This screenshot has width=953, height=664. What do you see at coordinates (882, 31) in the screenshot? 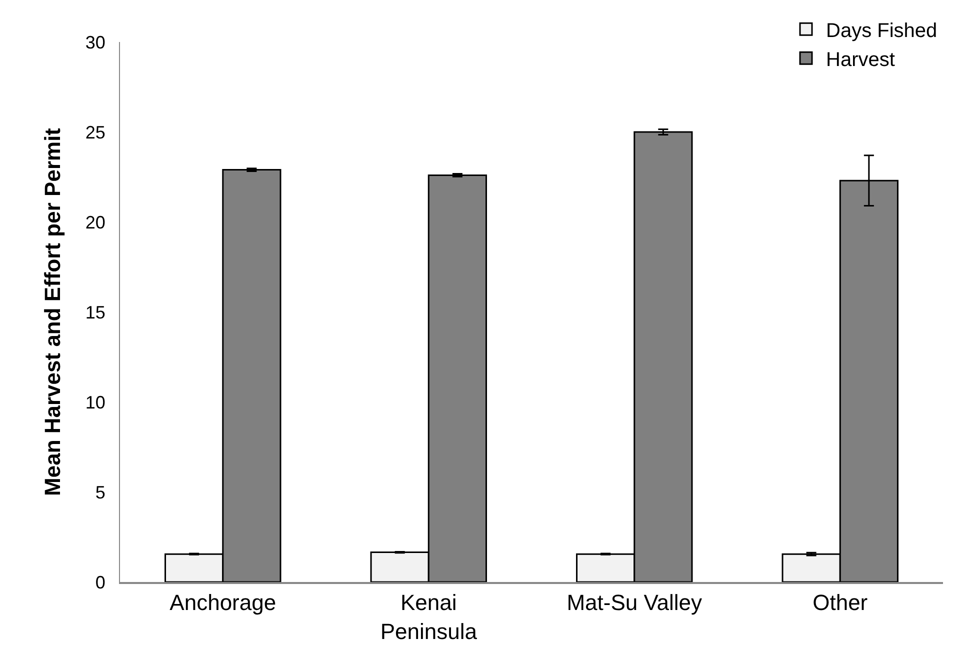
I see `legend-label: Days Fished` at bounding box center [882, 31].